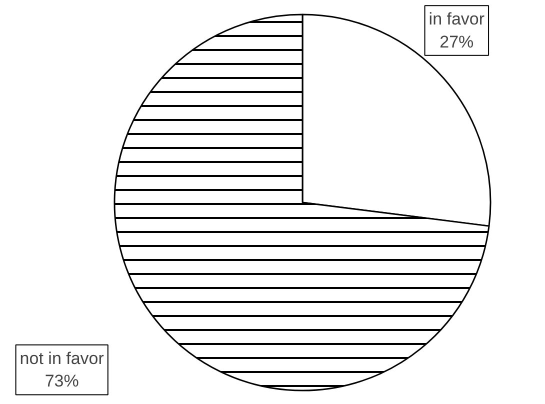 The image size is (545, 404). Describe the element at coordinates (61, 381) in the screenshot. I see `data-label: 73%` at that location.